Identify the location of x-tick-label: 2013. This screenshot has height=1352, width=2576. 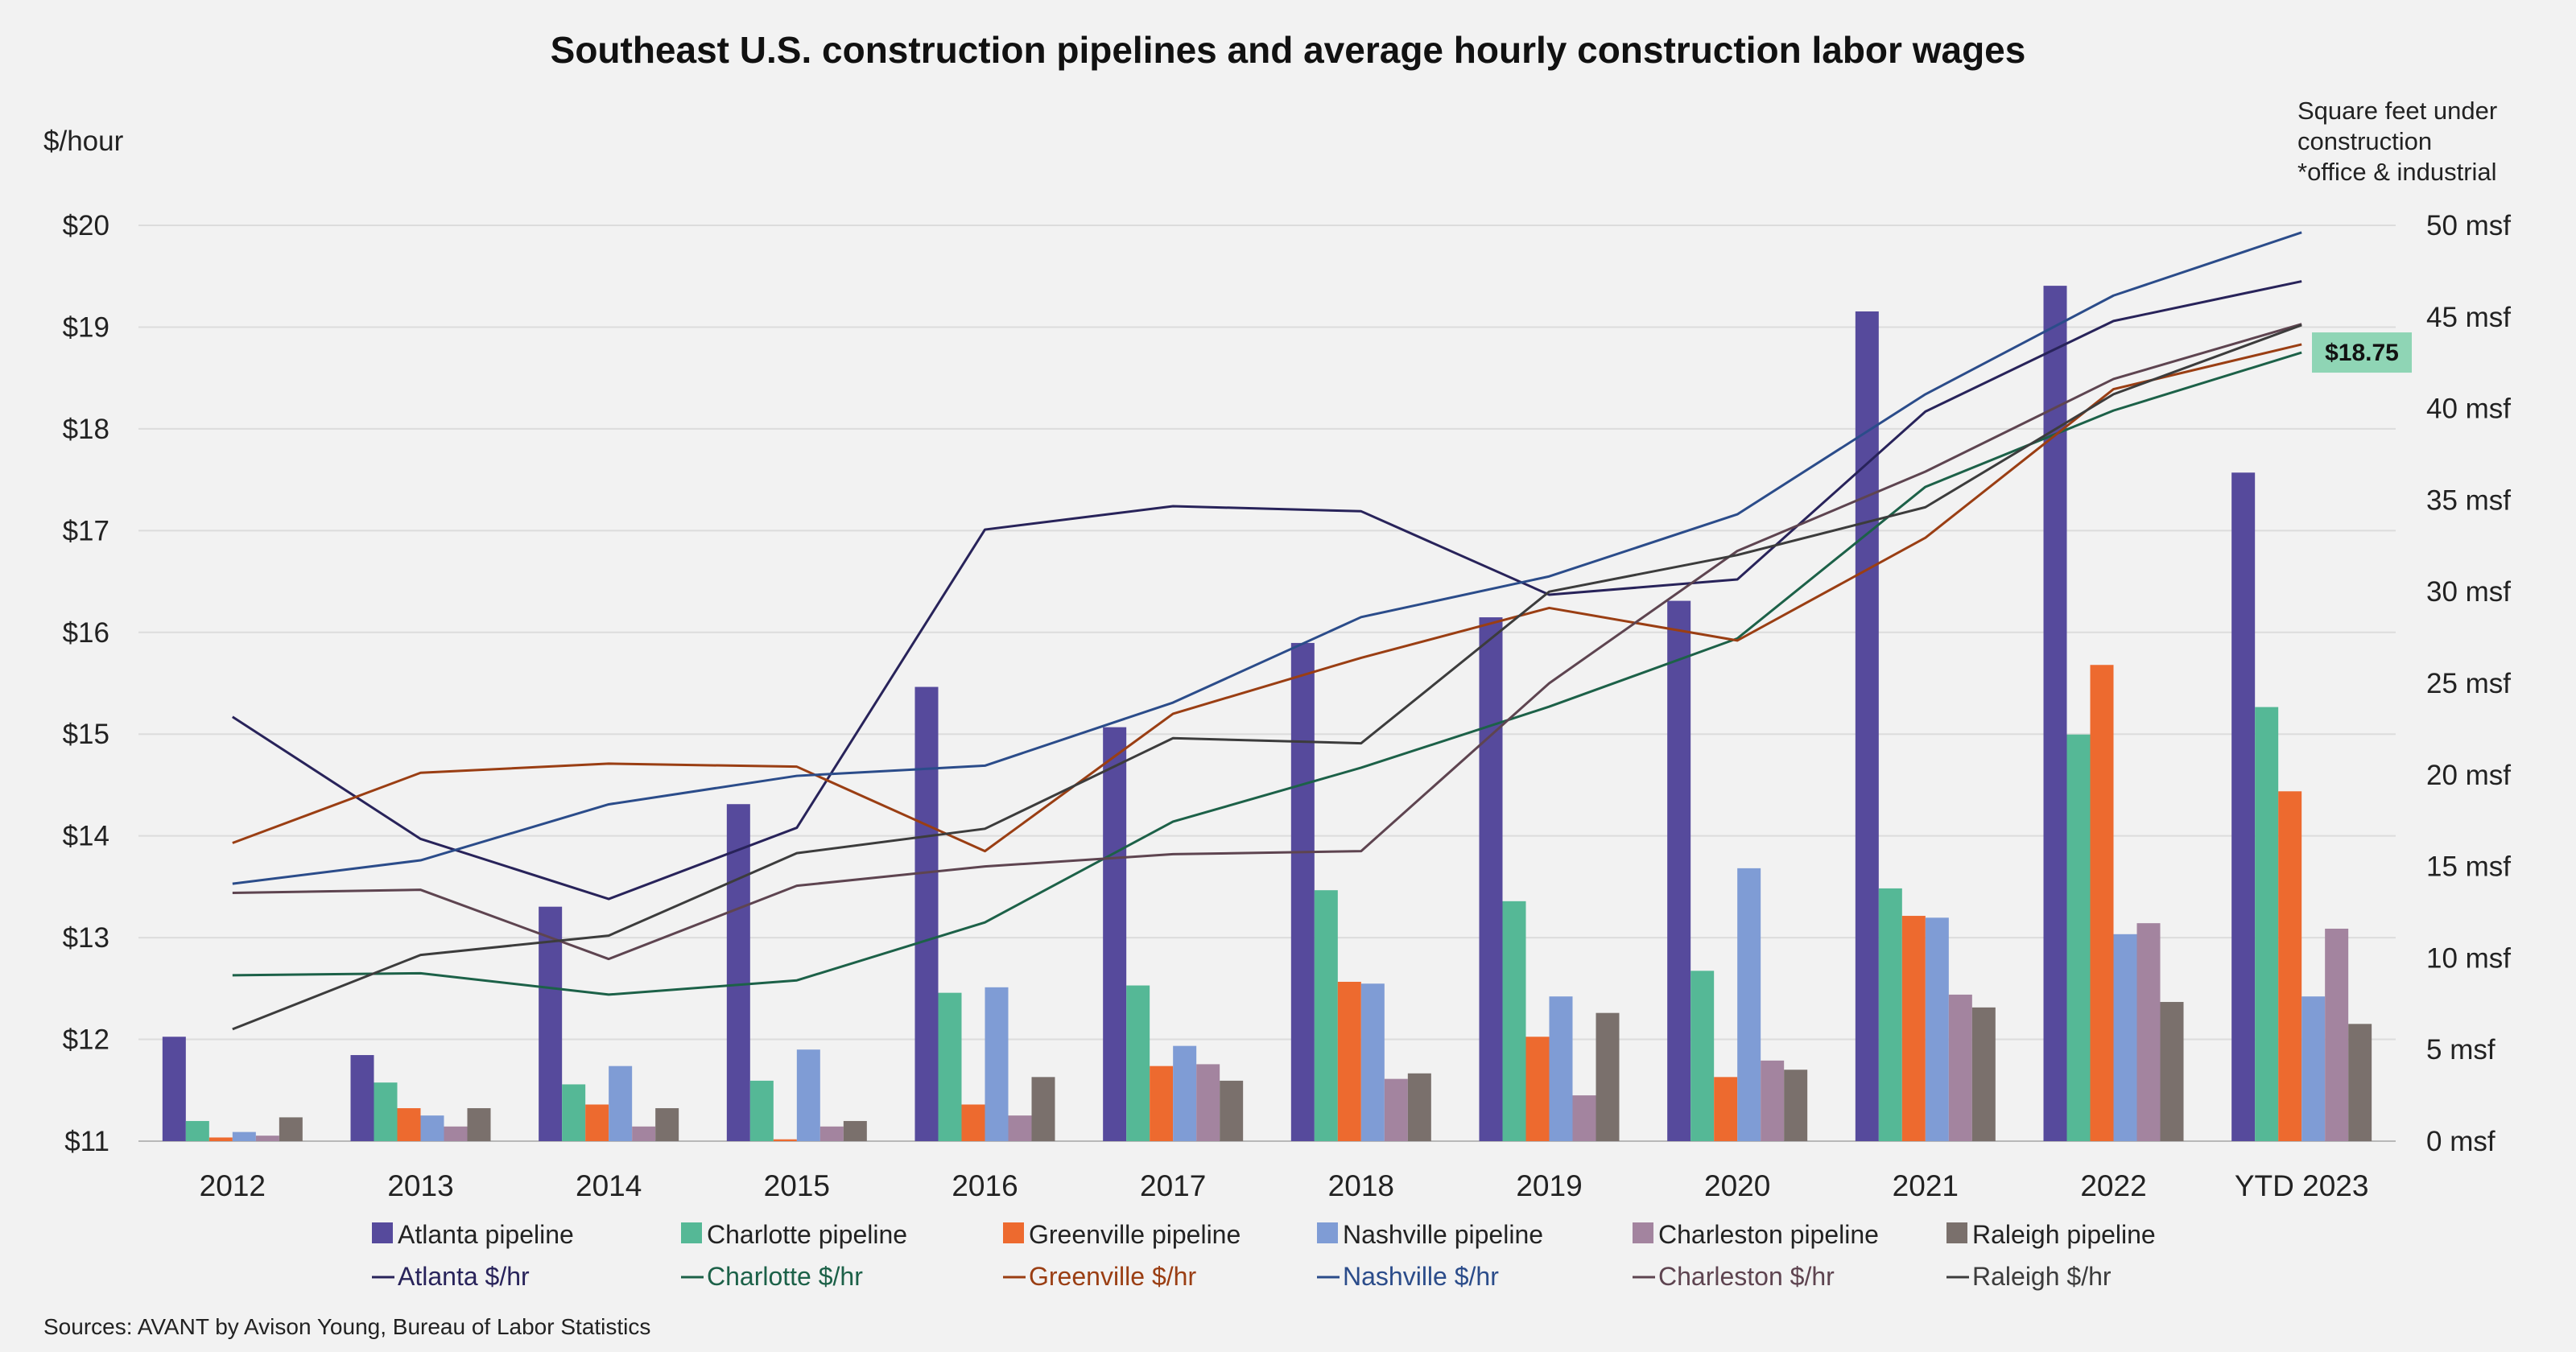
(420, 1185).